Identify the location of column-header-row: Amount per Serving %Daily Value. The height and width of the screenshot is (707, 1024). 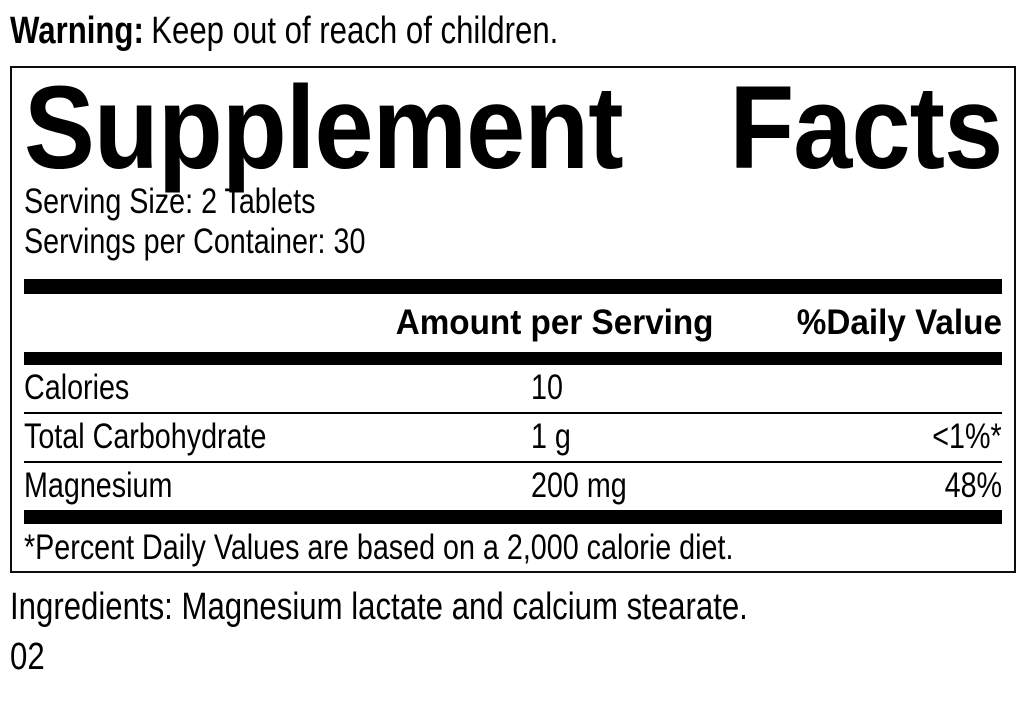
(513, 323).